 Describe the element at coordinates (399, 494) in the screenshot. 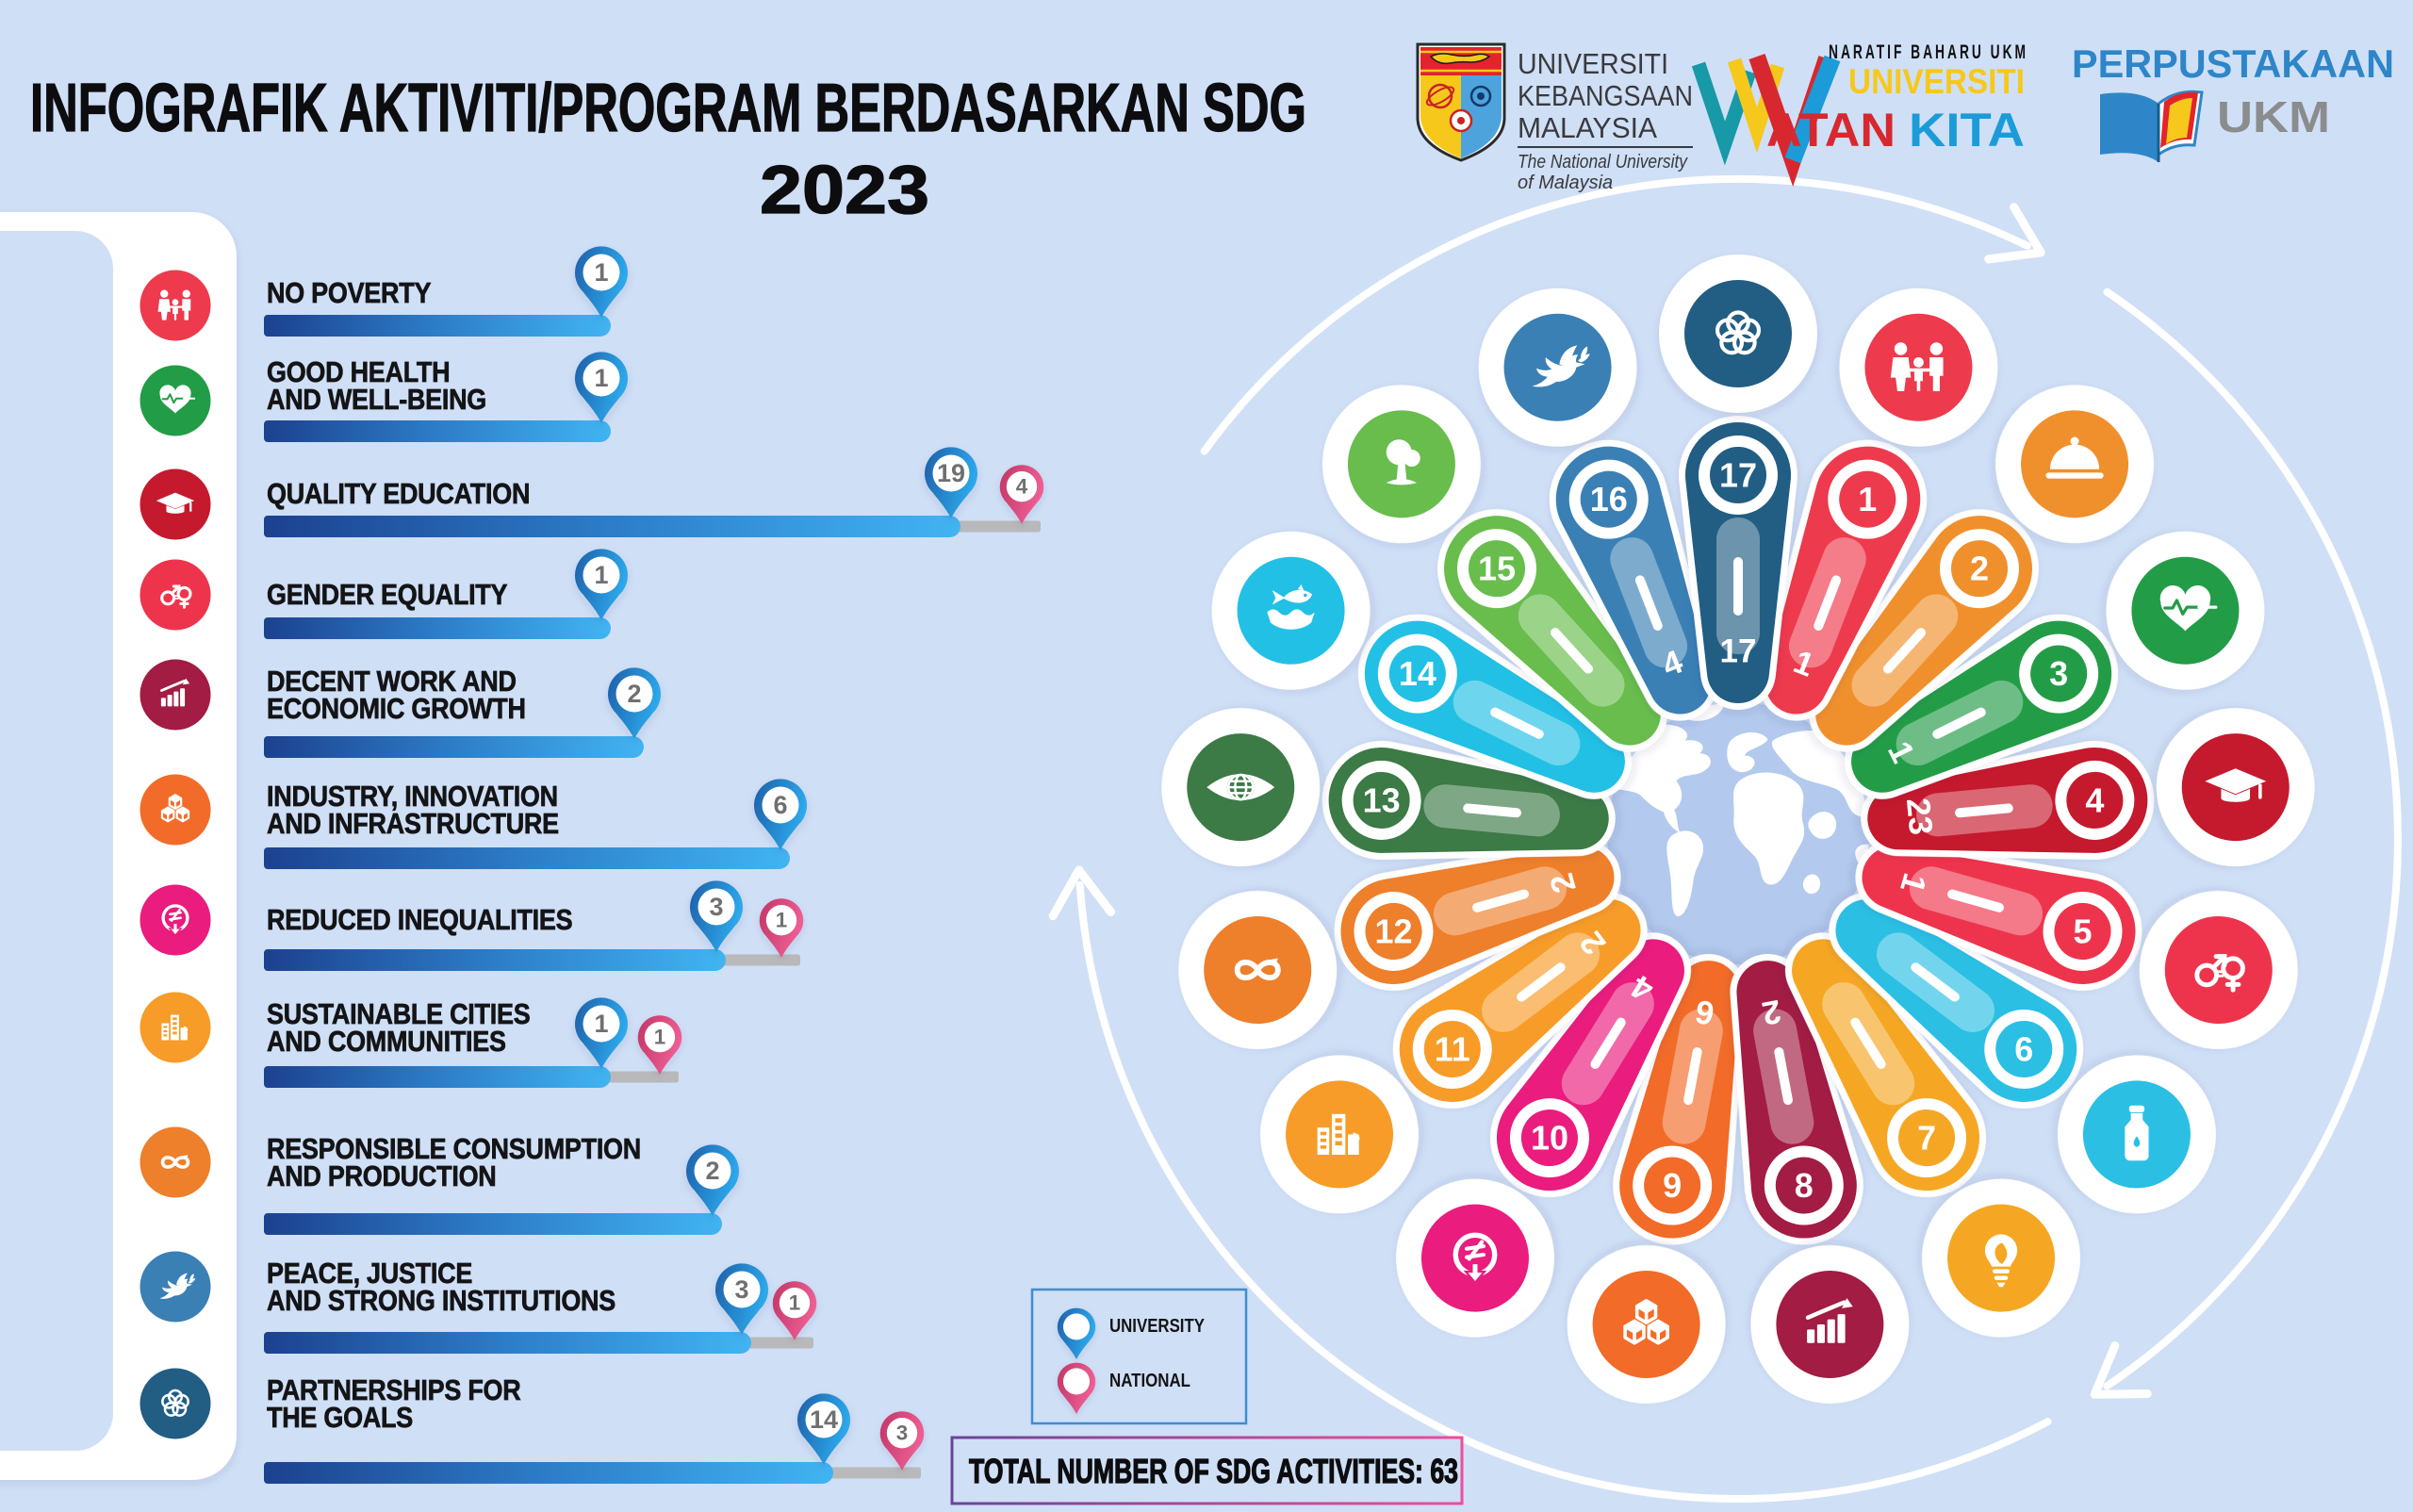

I see `row-label-line: QUALITY EDUCATION` at that location.